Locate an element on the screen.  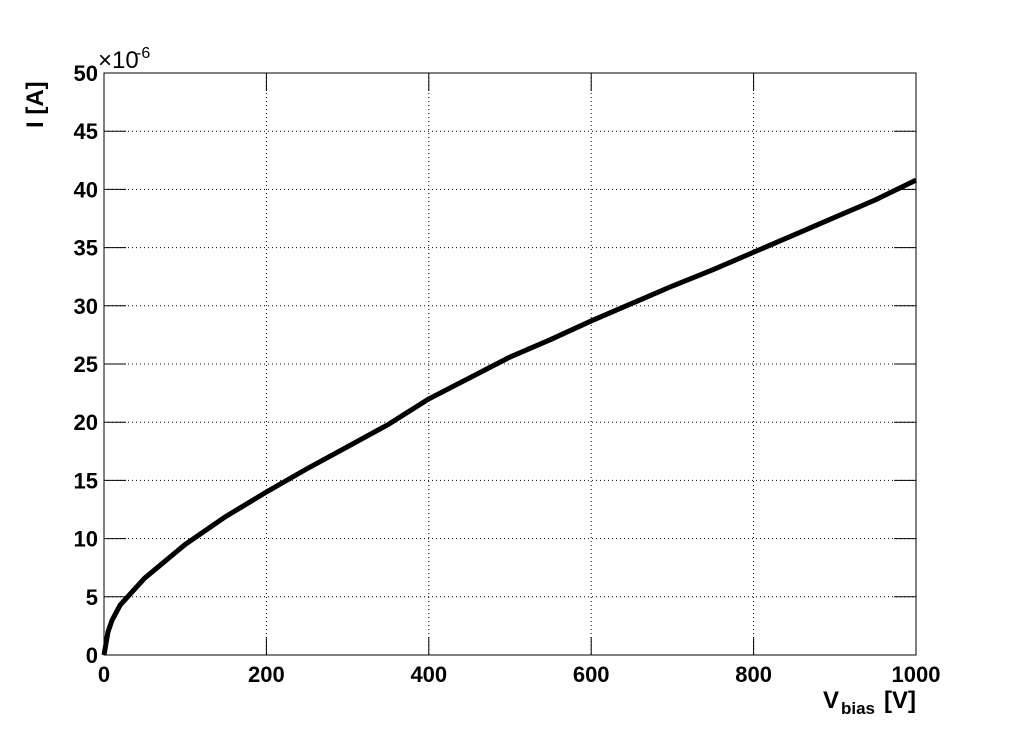
y-tick-label: 25 is located at coordinates (86, 364).